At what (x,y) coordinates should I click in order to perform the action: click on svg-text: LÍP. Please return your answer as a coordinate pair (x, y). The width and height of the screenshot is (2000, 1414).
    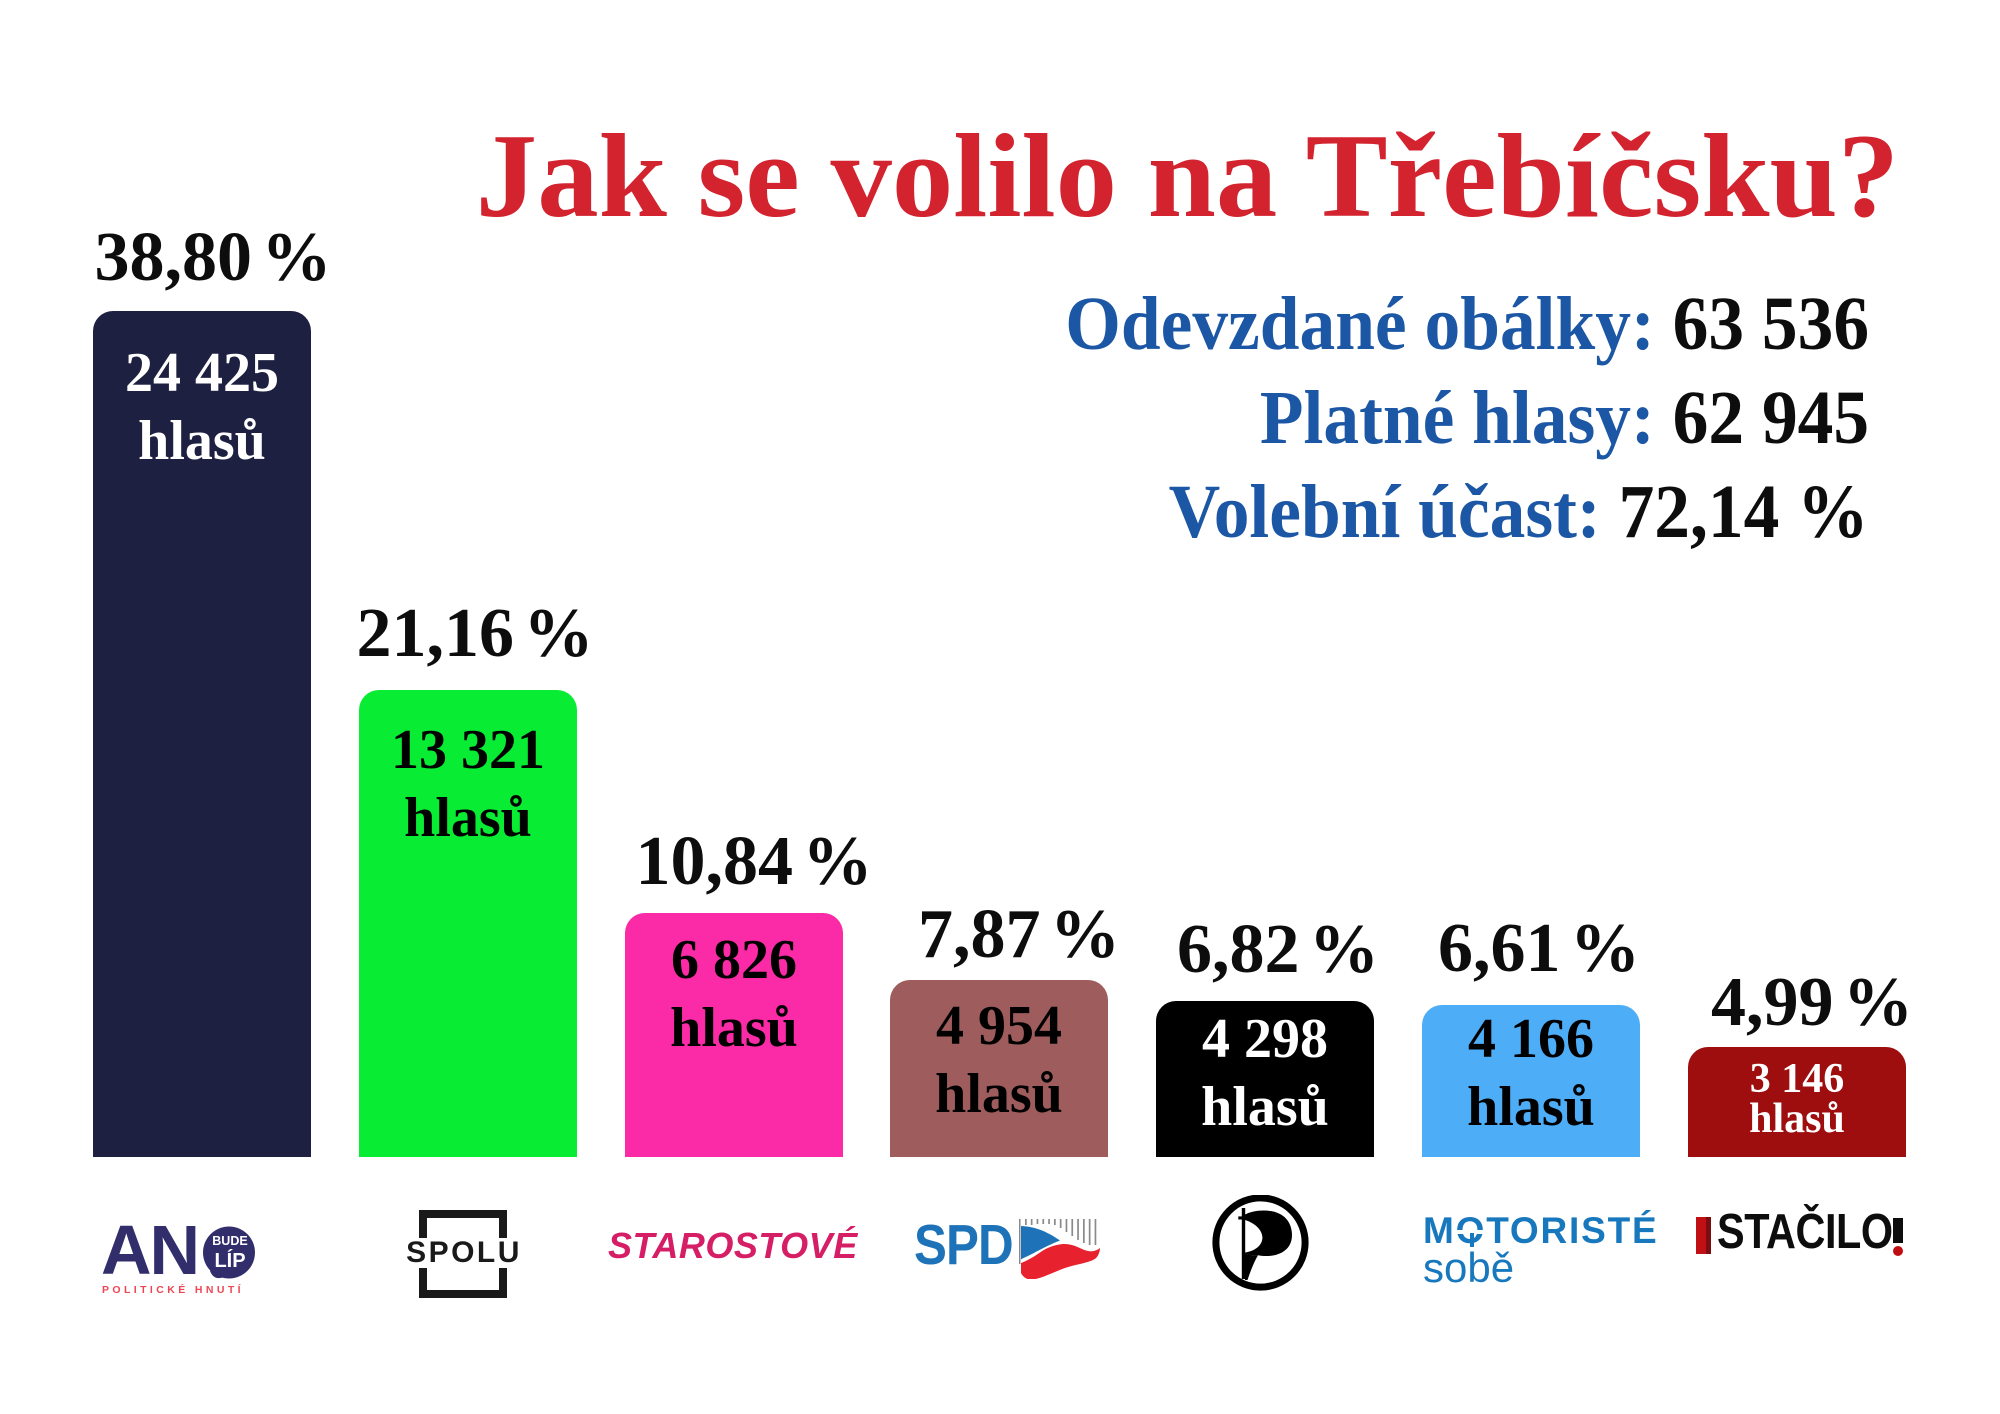
    Looking at the image, I should click on (229, 1260).